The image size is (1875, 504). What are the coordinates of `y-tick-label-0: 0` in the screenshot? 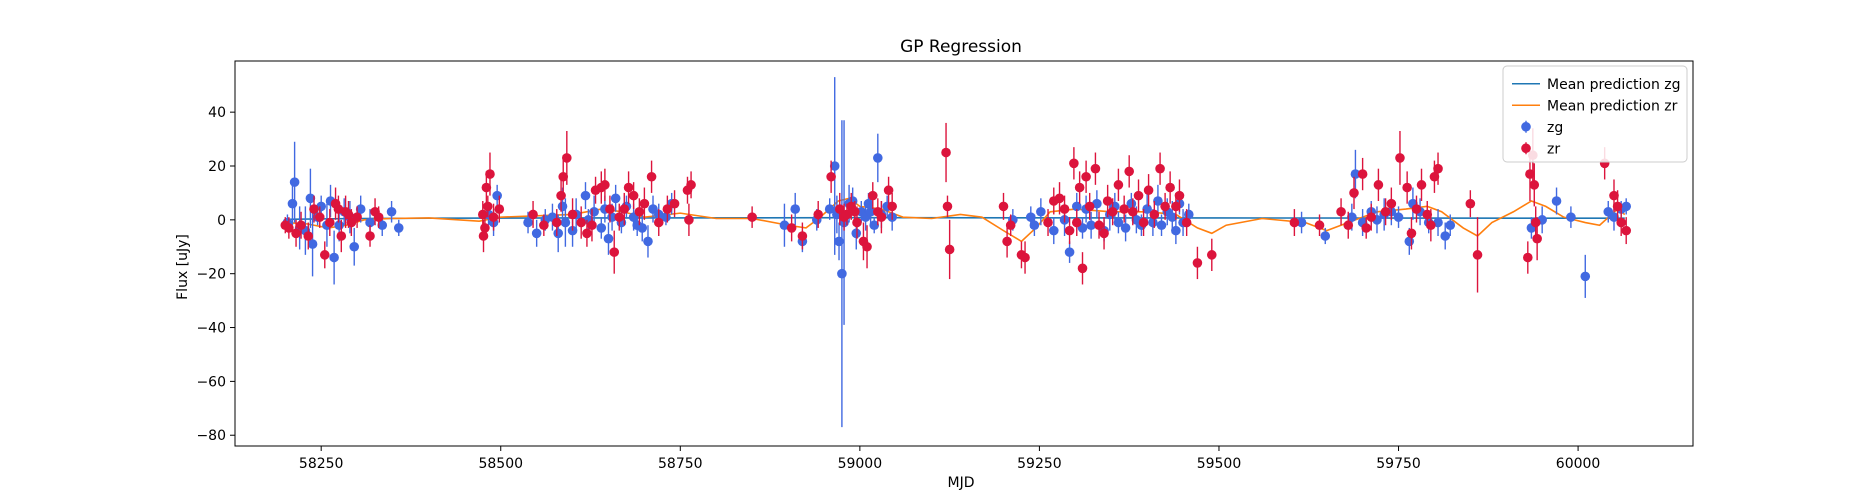 It's located at (221, 221).